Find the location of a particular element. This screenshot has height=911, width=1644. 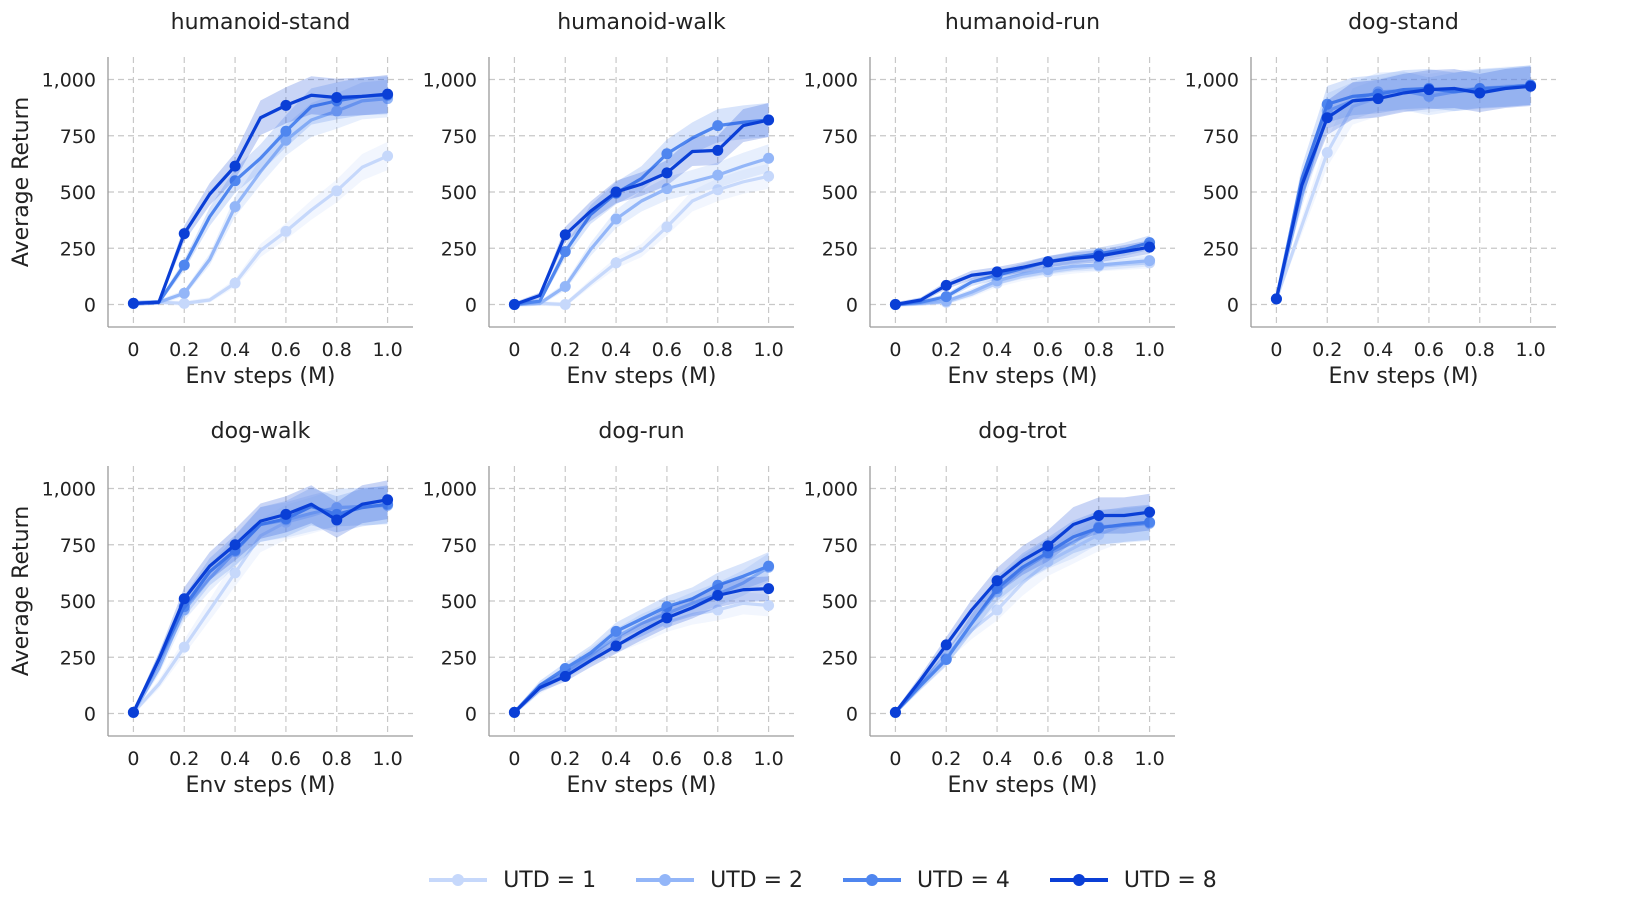

panel-title: humanoid-walk is located at coordinates (641, 22).